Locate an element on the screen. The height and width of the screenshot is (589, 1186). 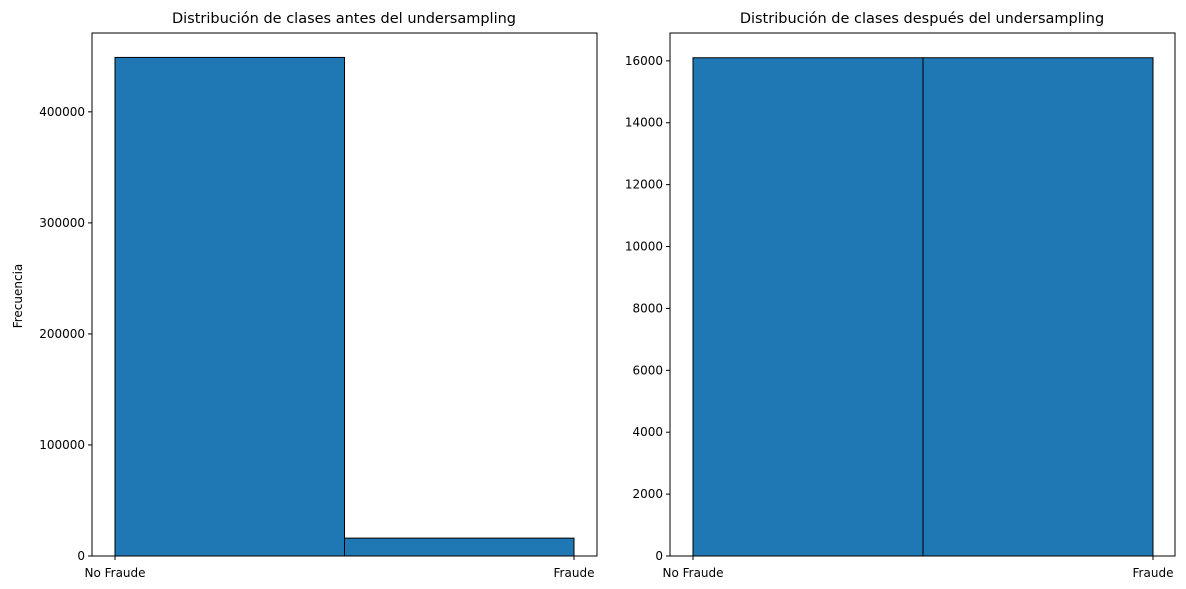
y-tick-label: 8000 is located at coordinates (647, 308).